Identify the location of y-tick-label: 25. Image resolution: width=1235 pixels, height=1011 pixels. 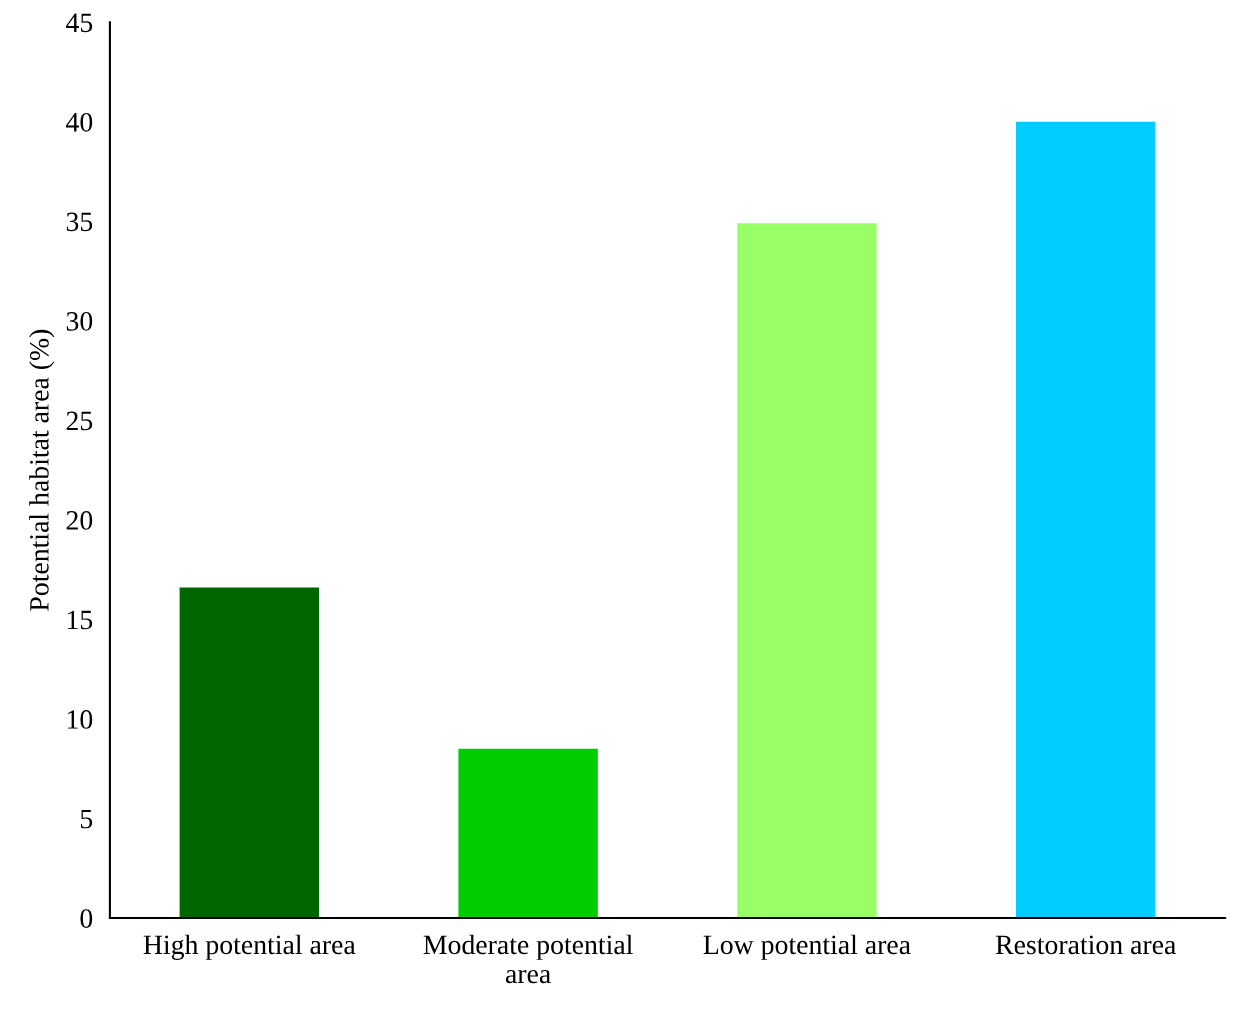
(79, 421).